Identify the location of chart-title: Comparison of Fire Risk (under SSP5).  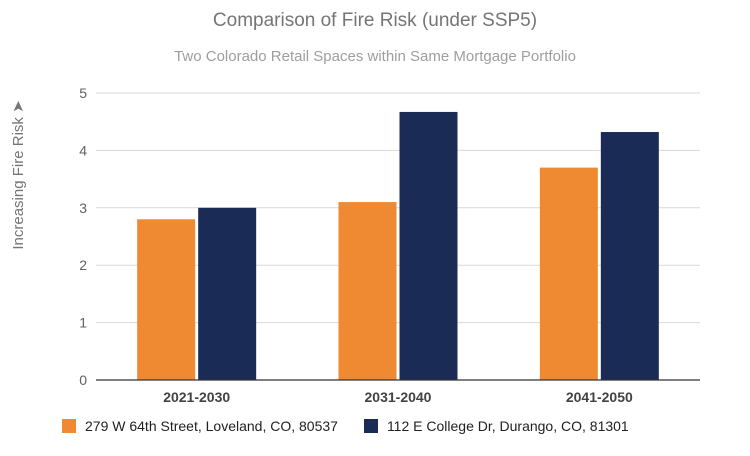
(375, 20).